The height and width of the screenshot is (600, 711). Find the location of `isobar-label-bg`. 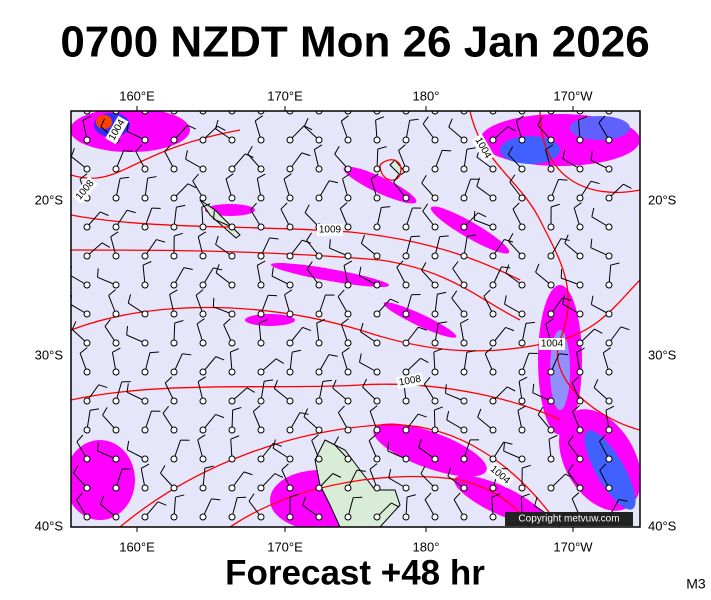

isobar-label-bg is located at coordinates (85, 190).